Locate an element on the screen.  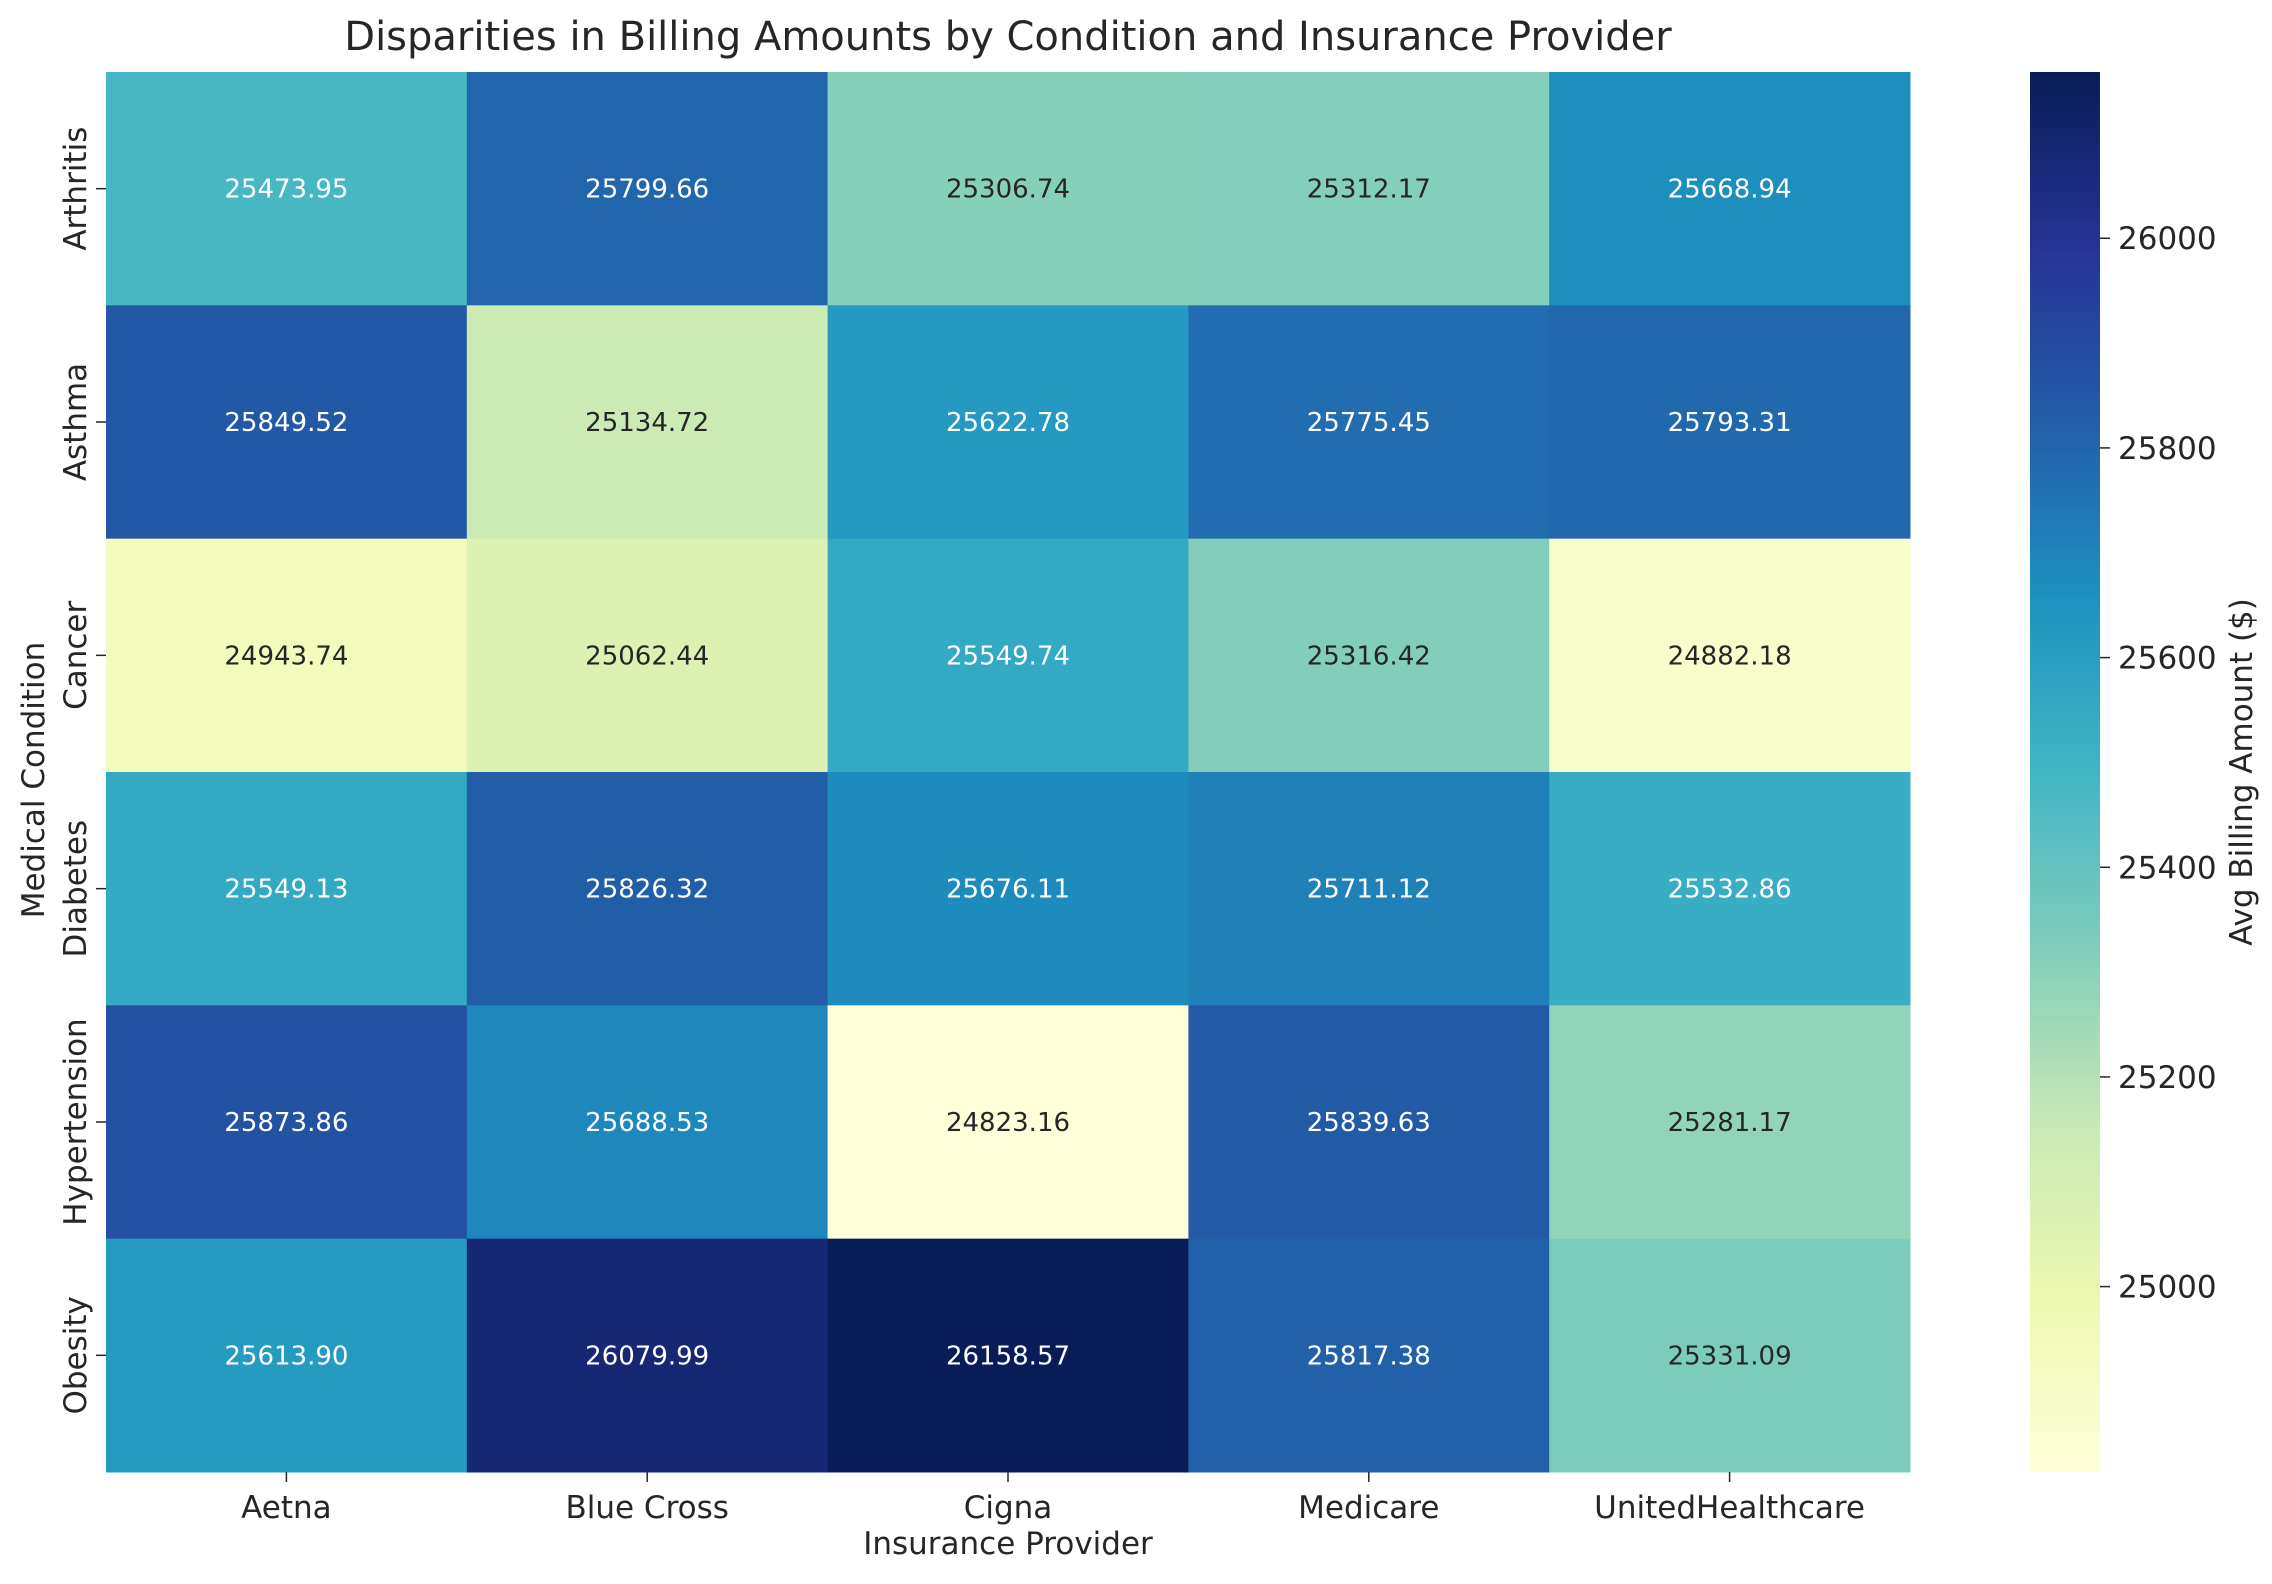
heatmap-cell-cancer-cigna is located at coordinates (1008, 655).